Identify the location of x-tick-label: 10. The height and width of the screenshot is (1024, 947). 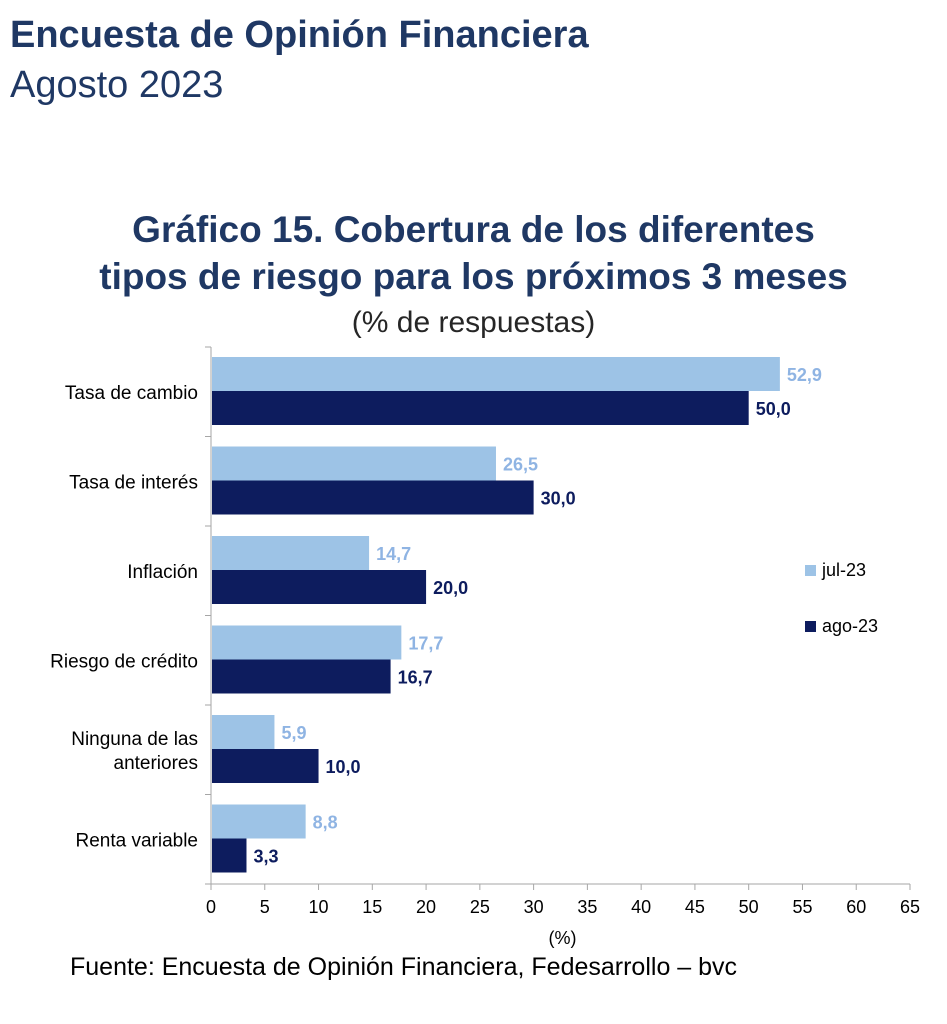
(319, 907).